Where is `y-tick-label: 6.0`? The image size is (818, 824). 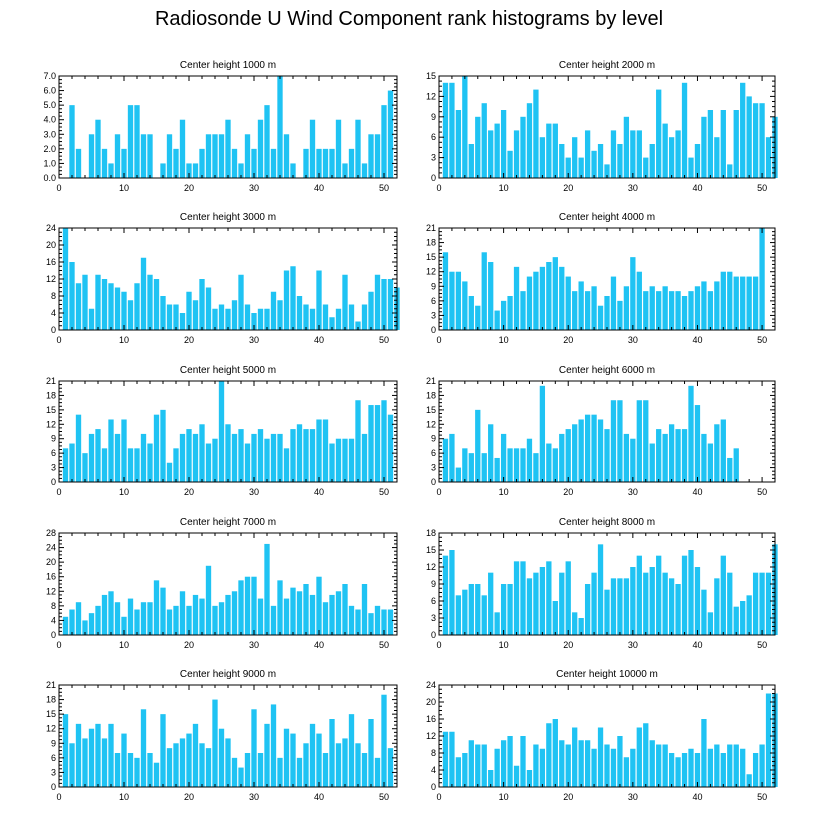
y-tick-label: 6.0 is located at coordinates (49, 91).